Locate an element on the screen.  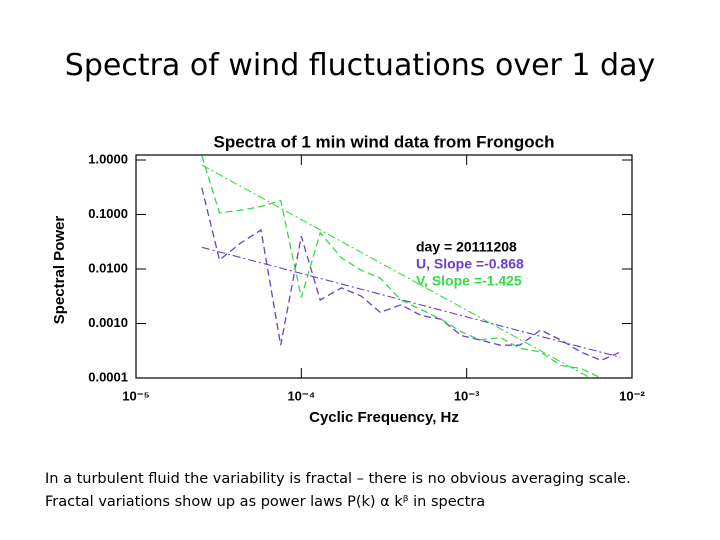
x-tick-label: 10⁻⁴ is located at coordinates (301, 395).